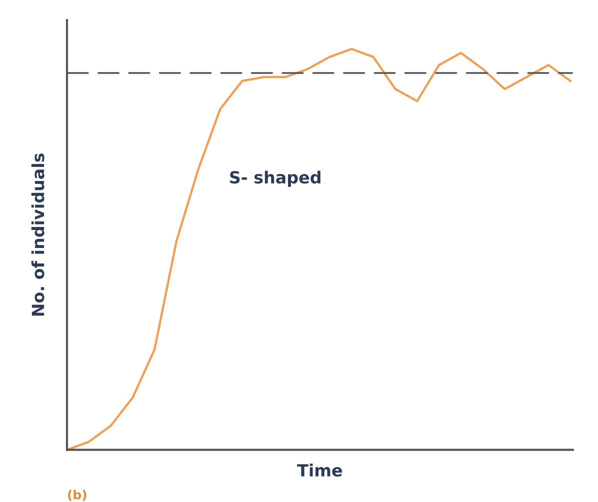  I want to click on annotation: S- shaped, so click(275, 178).